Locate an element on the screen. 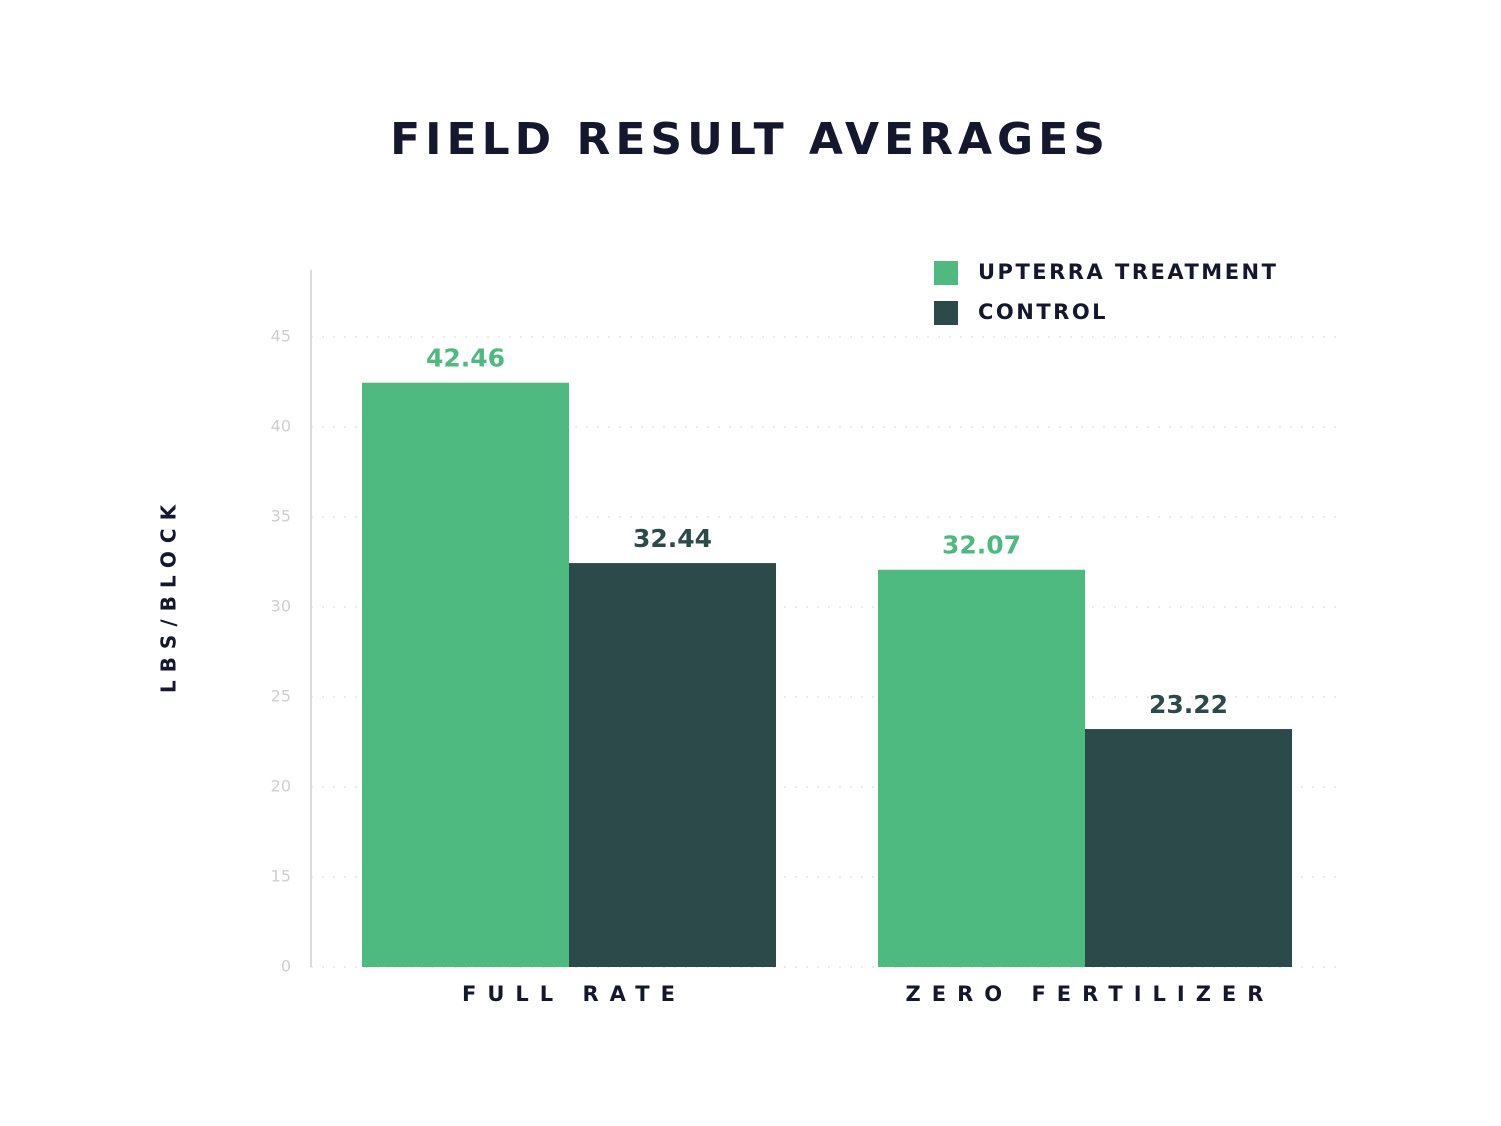 This screenshot has width=1501, height=1126. legend-label: UPTERRA TREATMENT is located at coordinates (1128, 272).